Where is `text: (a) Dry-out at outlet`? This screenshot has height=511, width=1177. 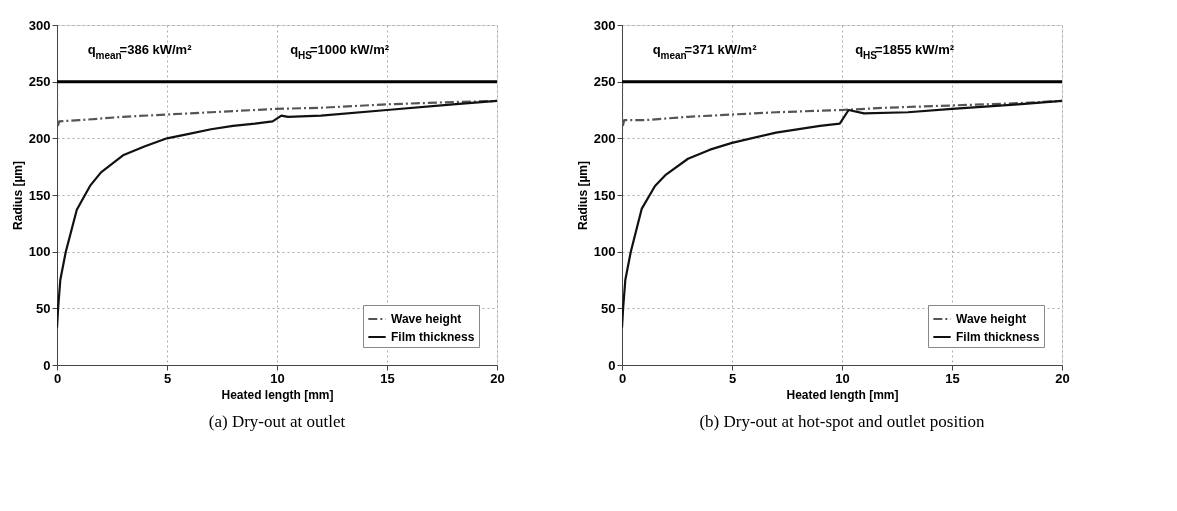 text: (a) Dry-out at outlet is located at coordinates (277, 421).